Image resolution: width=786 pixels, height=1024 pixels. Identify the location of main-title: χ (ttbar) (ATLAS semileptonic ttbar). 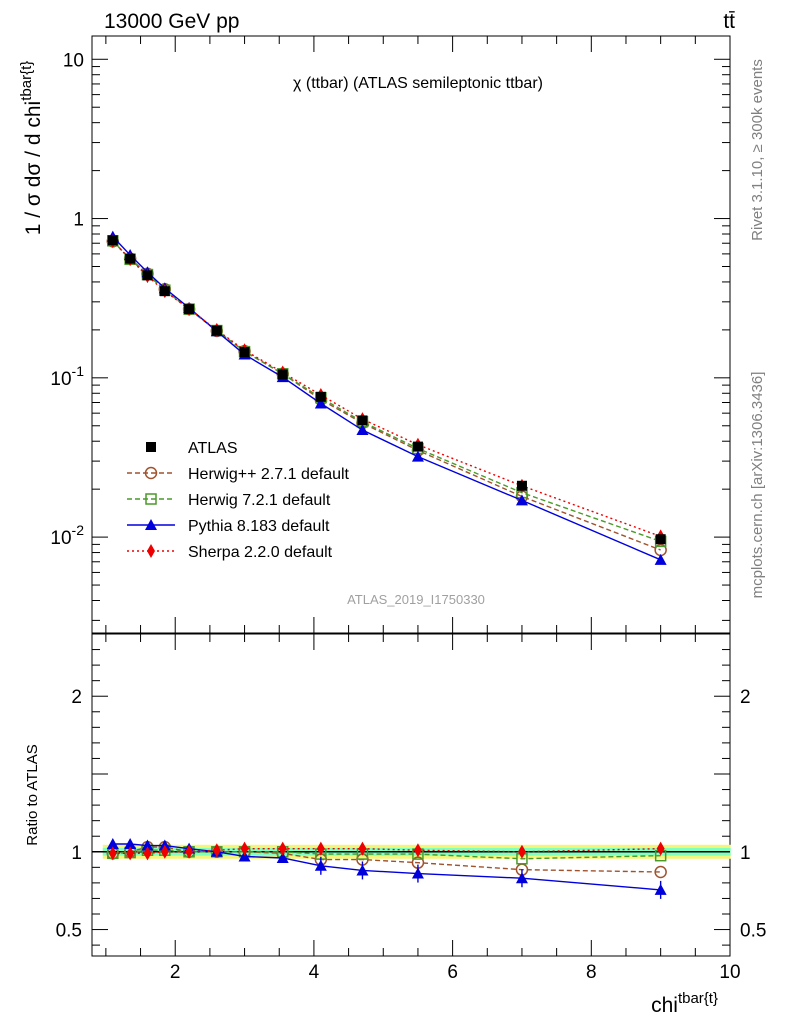
(418, 83).